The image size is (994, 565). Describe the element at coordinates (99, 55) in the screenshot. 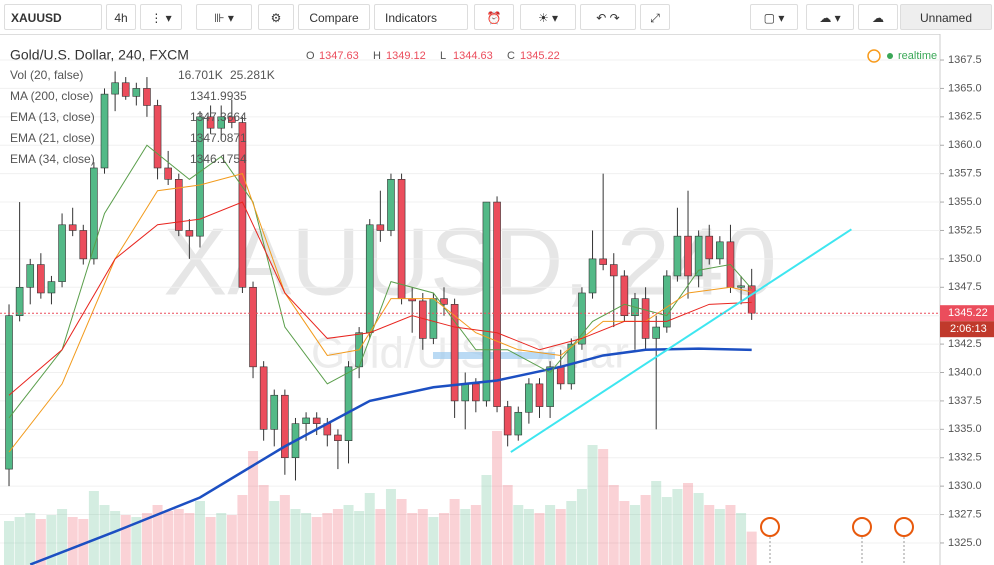

I see `chart-title: Gold/U.S. Dollar, 240, FXCM` at that location.